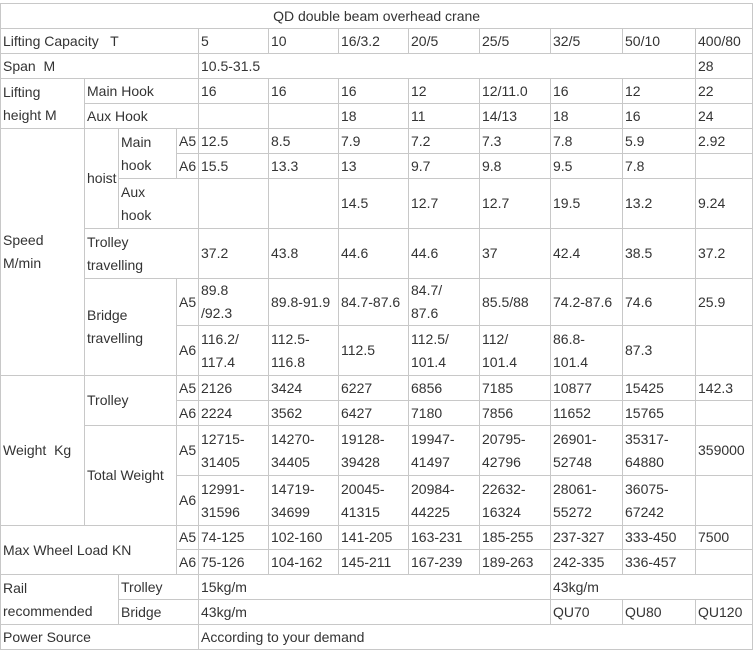 Image resolution: width=754 pixels, height=655 pixels. What do you see at coordinates (303, 537) in the screenshot?
I see `cell: 102-160` at bounding box center [303, 537].